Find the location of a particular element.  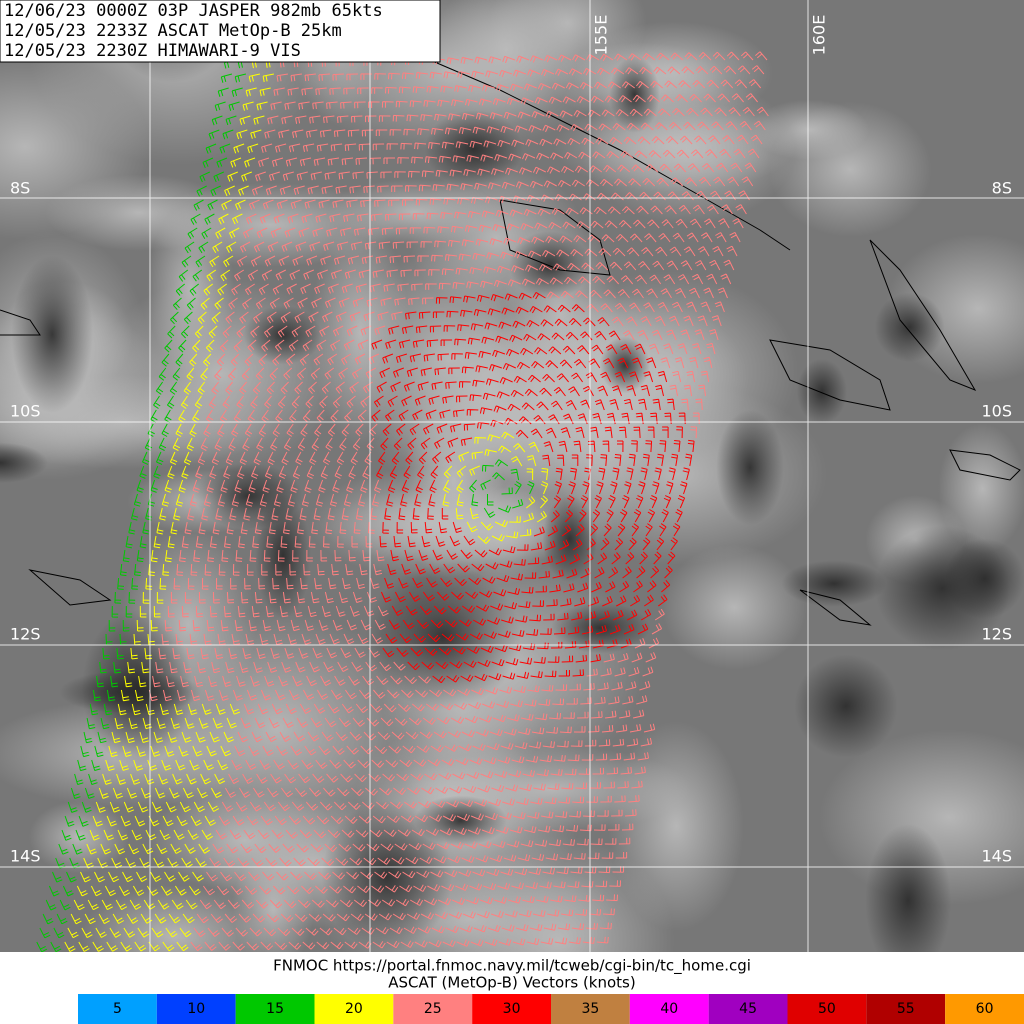

legend-label: 60 is located at coordinates (985, 1009).